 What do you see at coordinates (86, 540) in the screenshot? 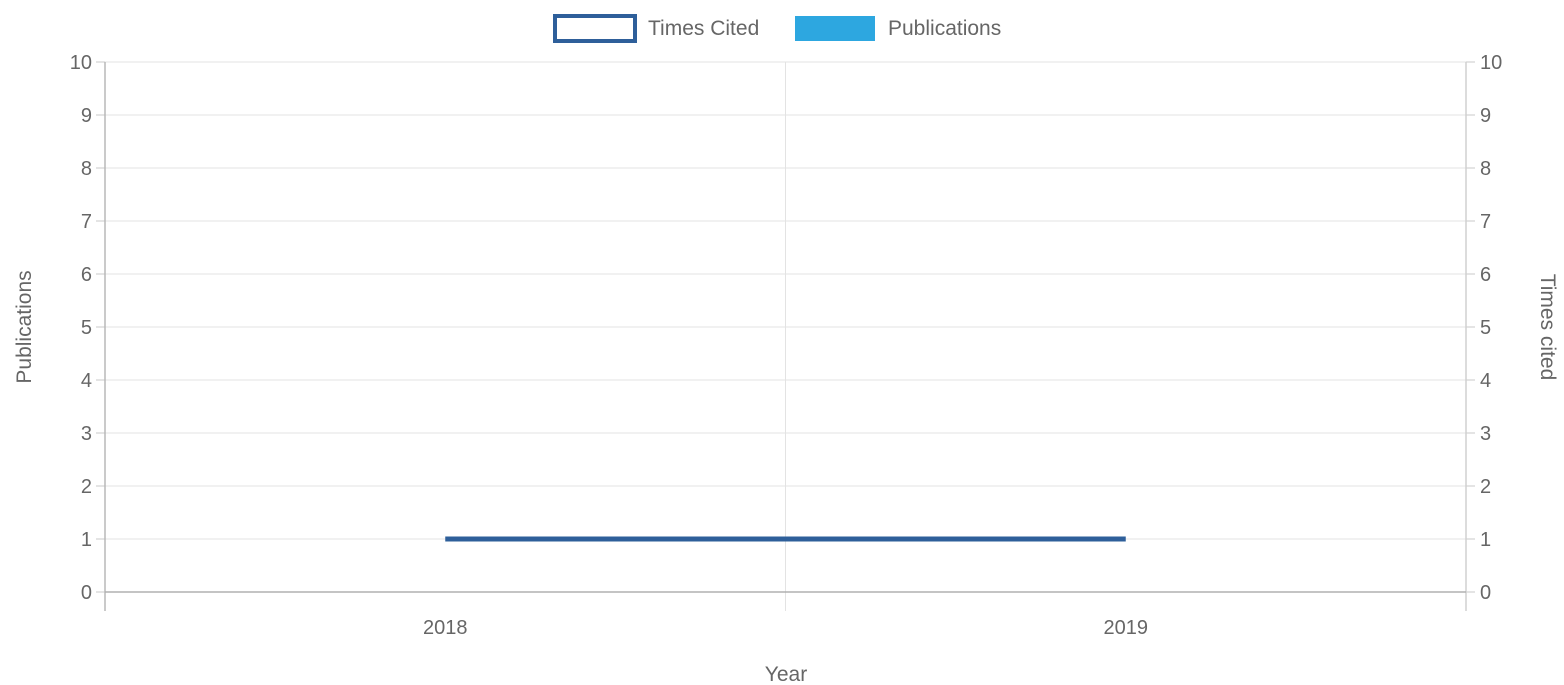
I see `y-tick-label-left: 1` at bounding box center [86, 540].